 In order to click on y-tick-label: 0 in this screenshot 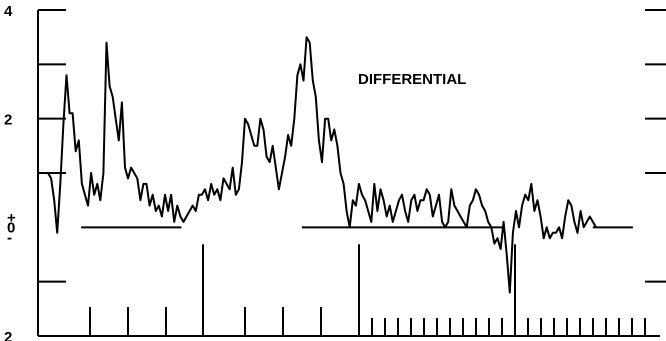, I will do `click(11, 227)`.